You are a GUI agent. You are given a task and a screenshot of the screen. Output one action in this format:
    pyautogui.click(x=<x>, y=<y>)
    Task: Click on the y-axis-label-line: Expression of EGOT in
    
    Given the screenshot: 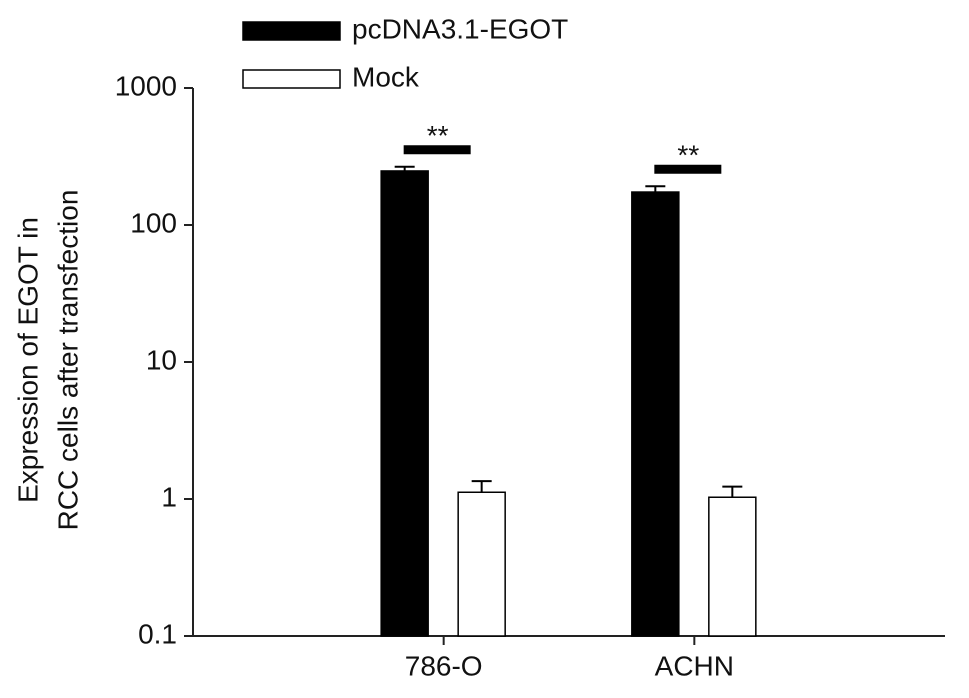 What is the action you would take?
    pyautogui.click(x=27, y=360)
    